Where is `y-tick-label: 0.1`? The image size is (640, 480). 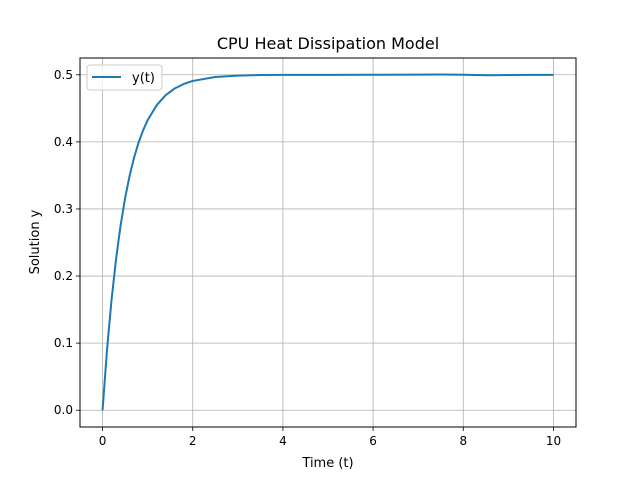 y-tick-label: 0.1 is located at coordinates (63, 343).